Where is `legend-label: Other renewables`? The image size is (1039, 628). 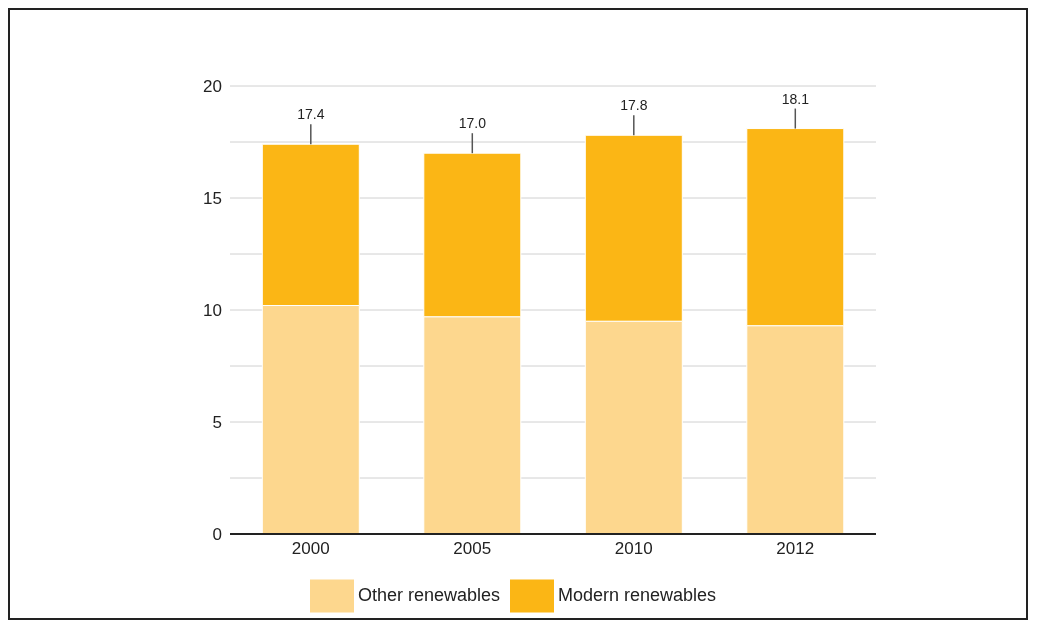
legend-label: Other renewables is located at coordinates (428, 594).